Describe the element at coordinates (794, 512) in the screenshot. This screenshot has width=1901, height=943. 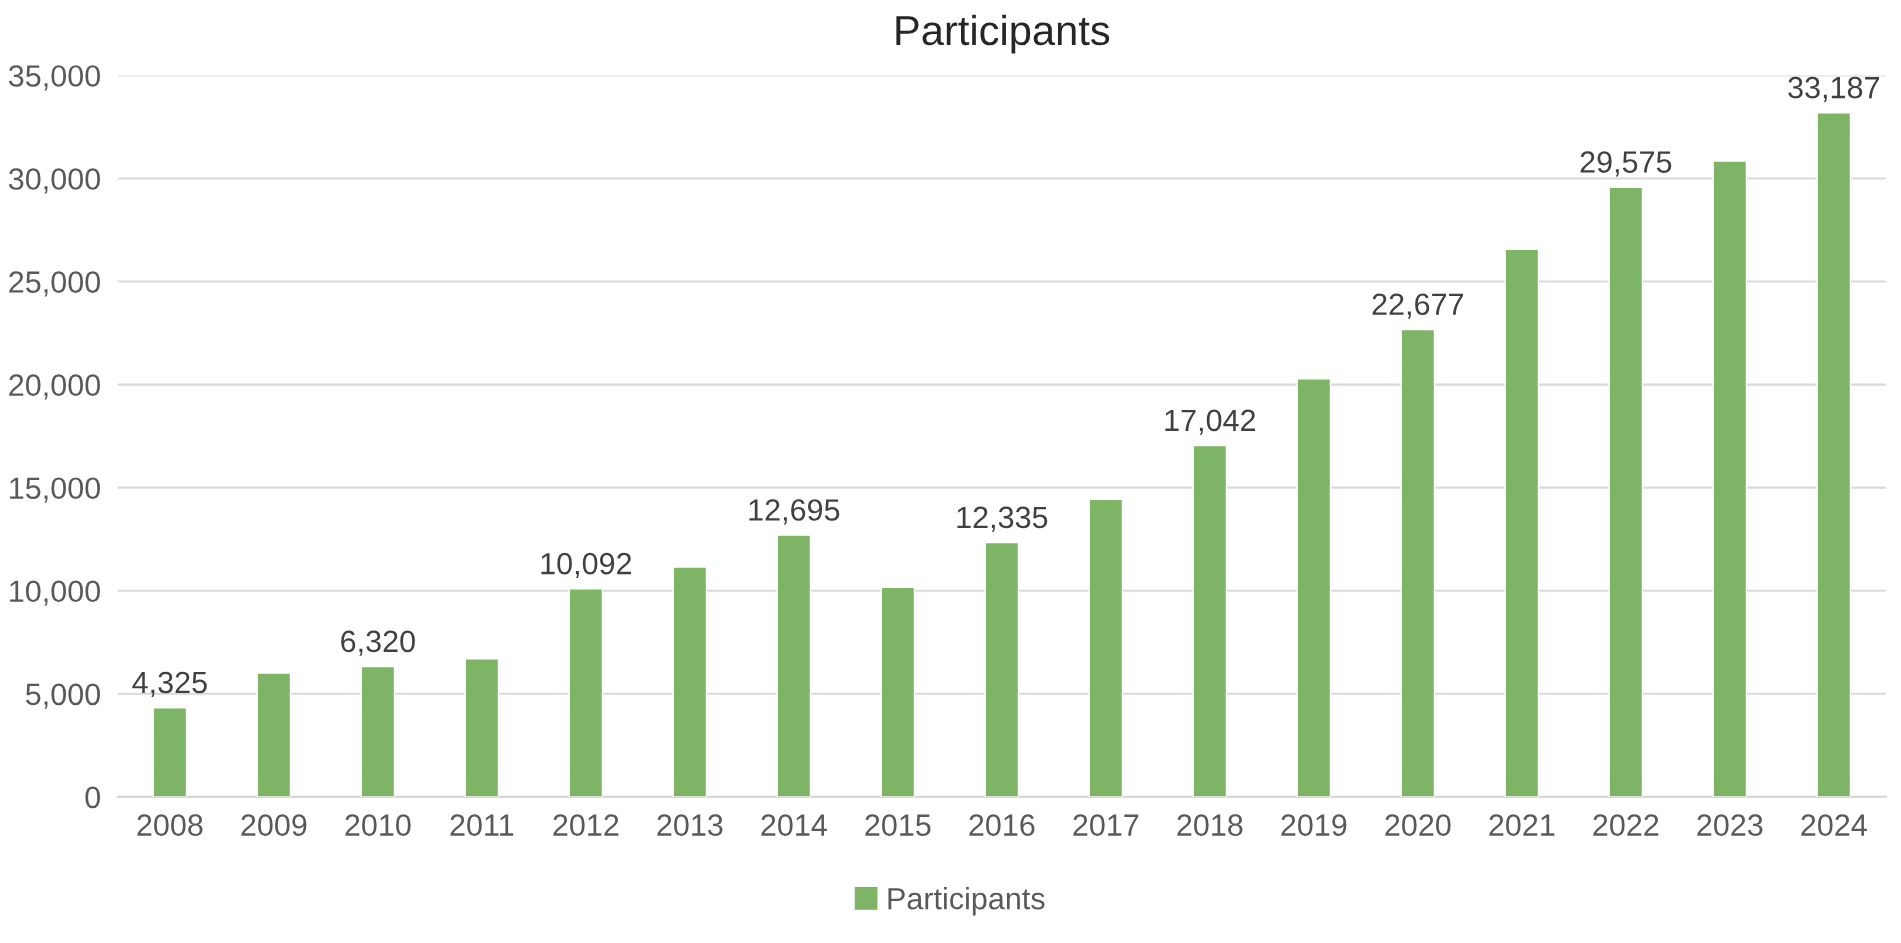
I see `data-label: 12,695` at that location.